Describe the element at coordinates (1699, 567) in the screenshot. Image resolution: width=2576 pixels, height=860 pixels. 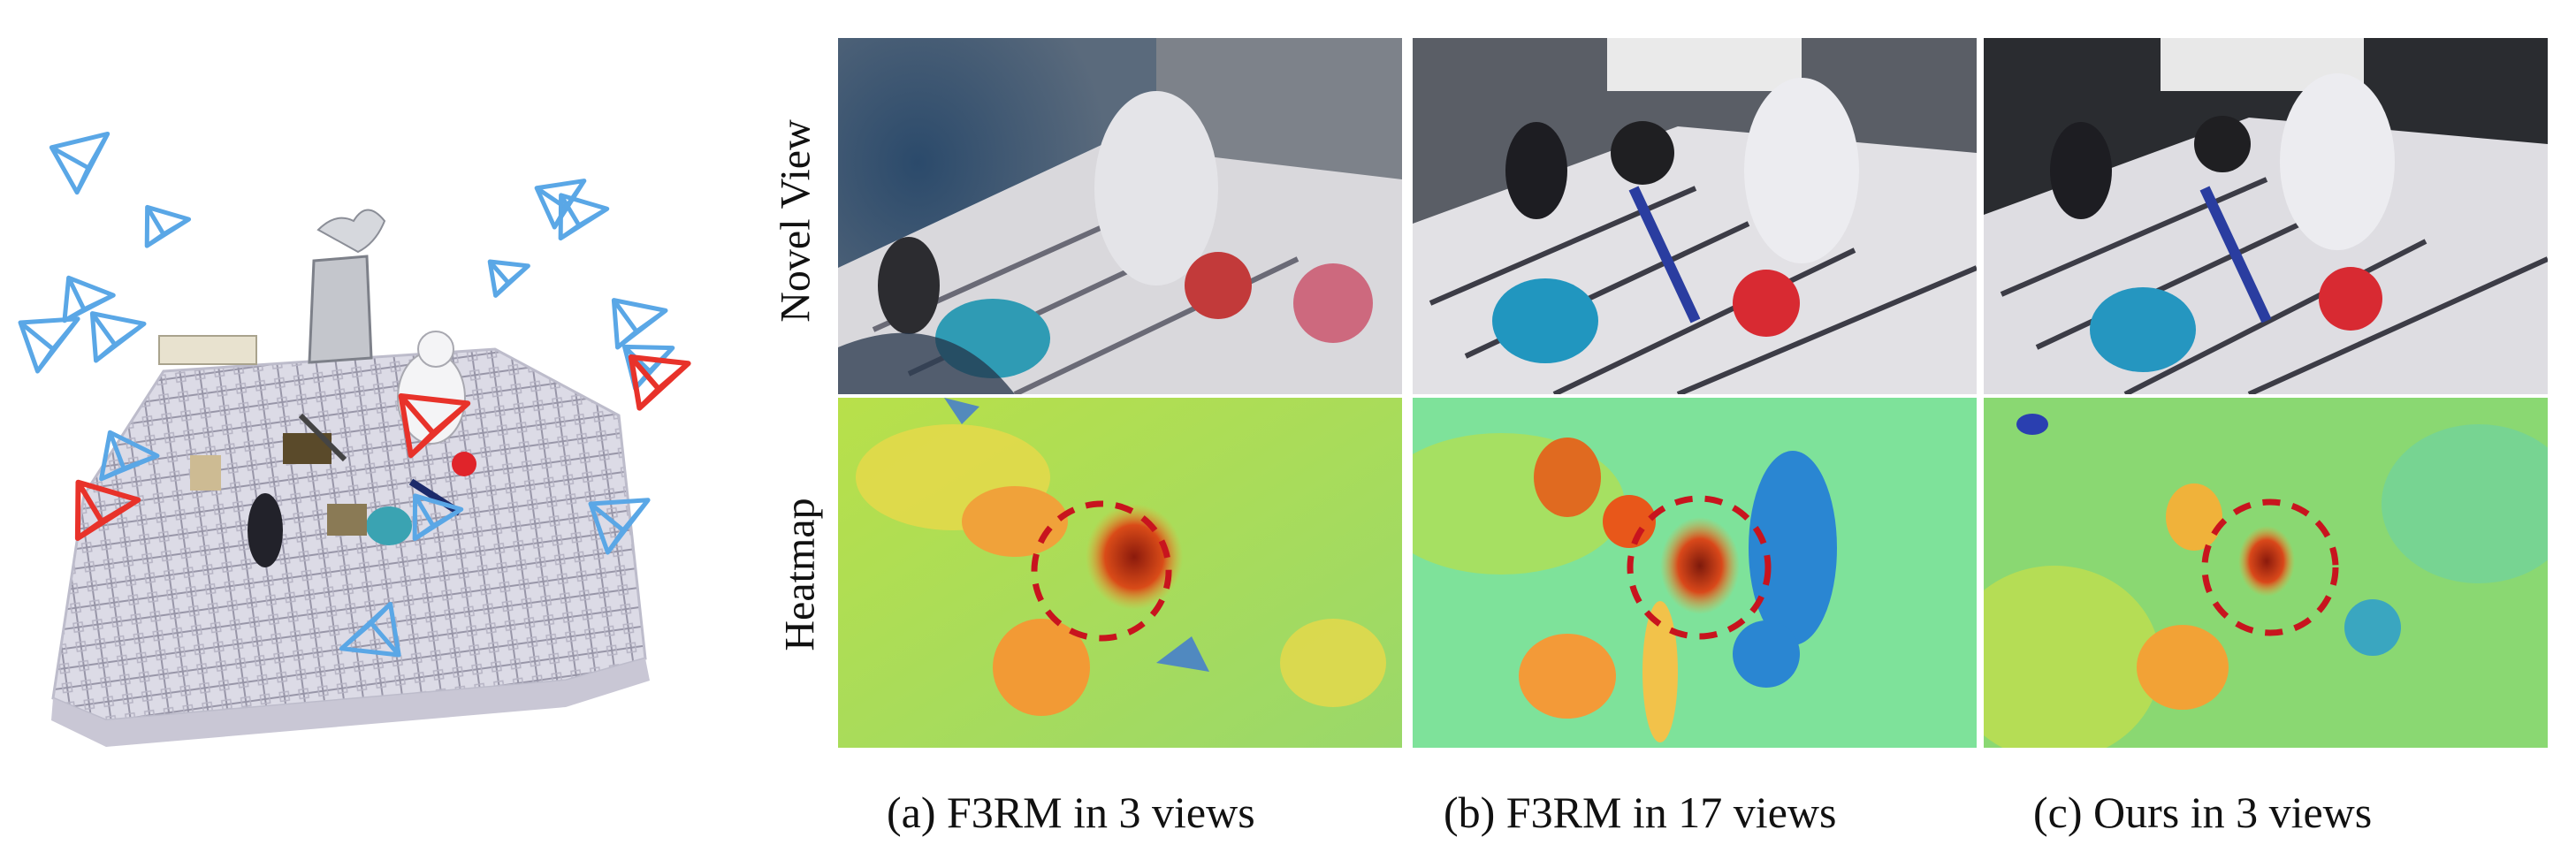
I see `target-circle-b` at that location.